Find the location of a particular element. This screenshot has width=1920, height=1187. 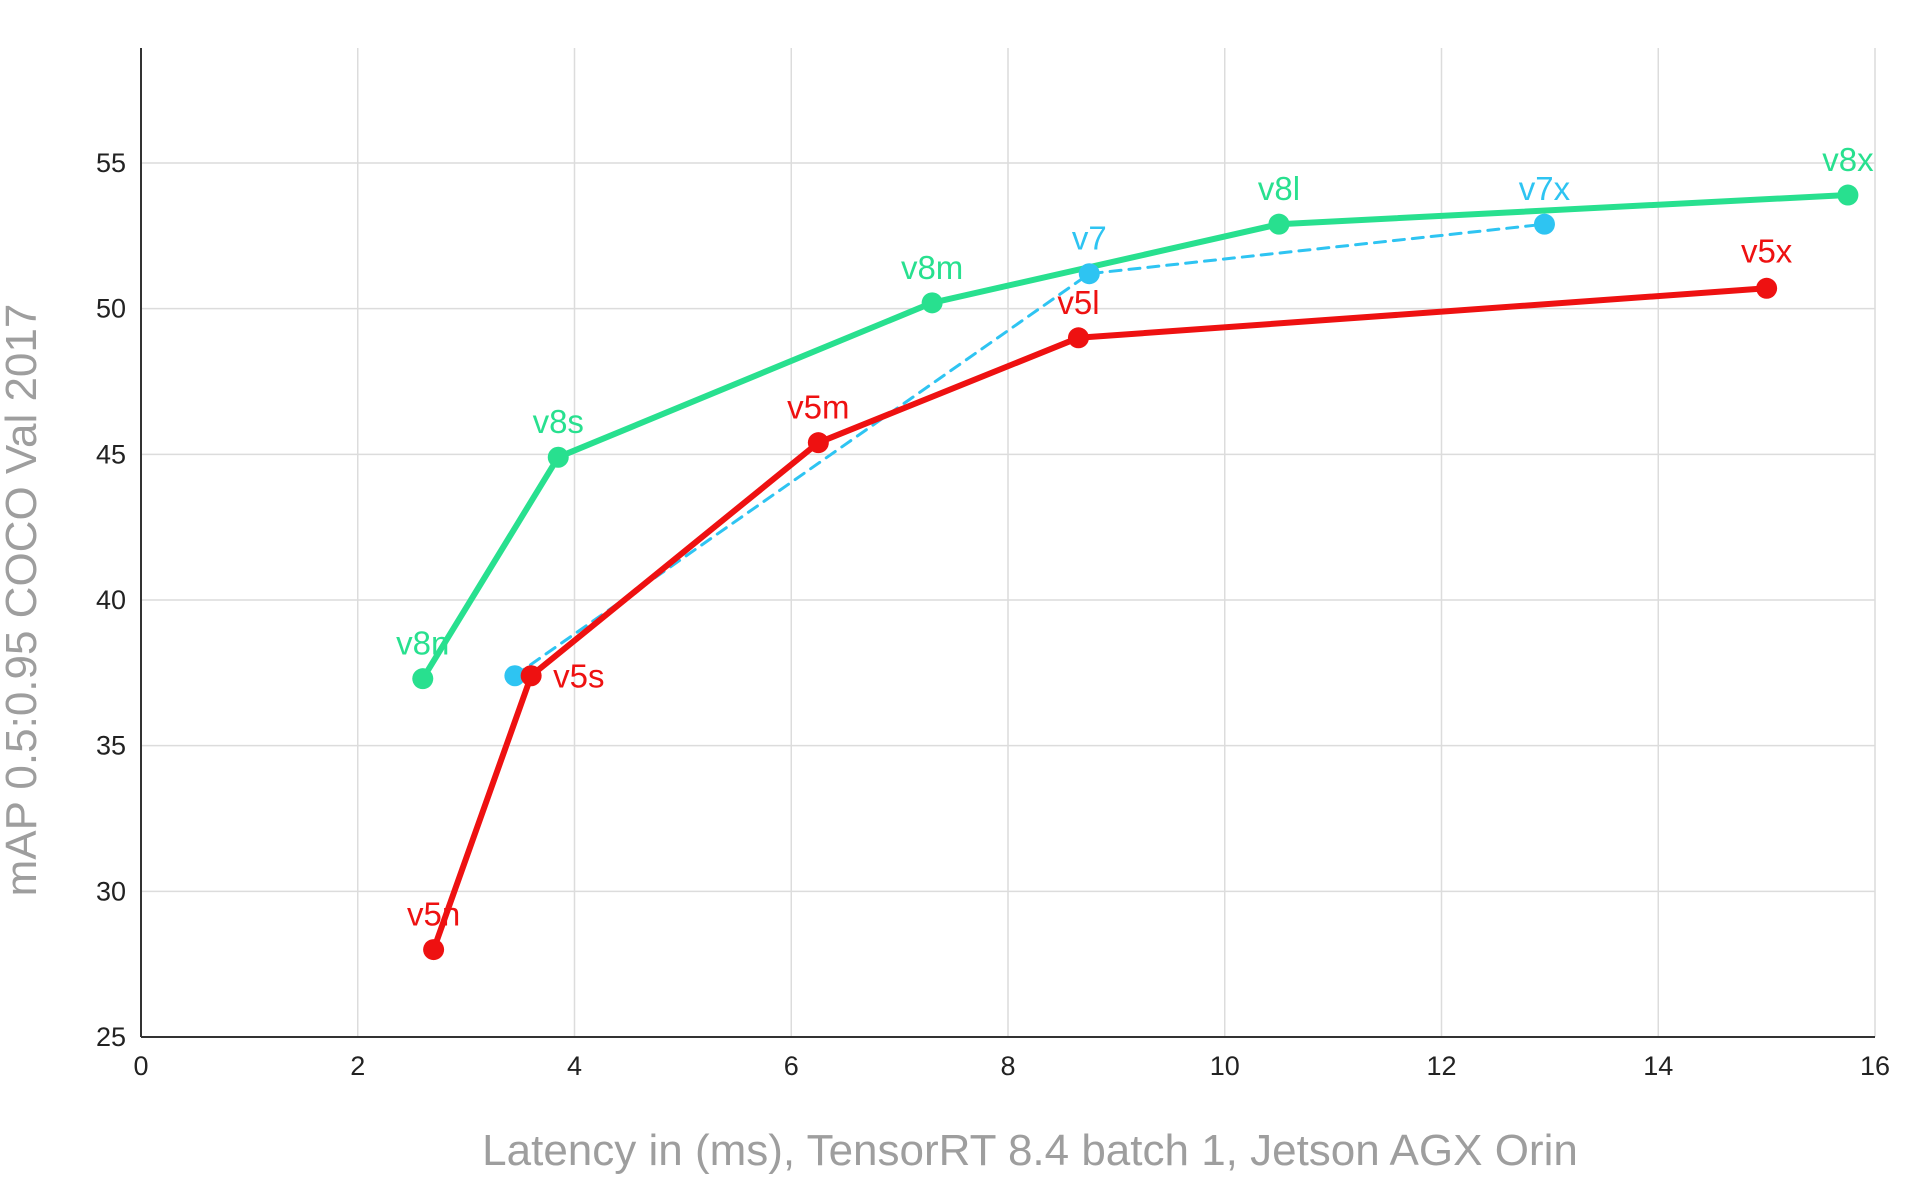

x-tick-label: 4 is located at coordinates (574, 1066).